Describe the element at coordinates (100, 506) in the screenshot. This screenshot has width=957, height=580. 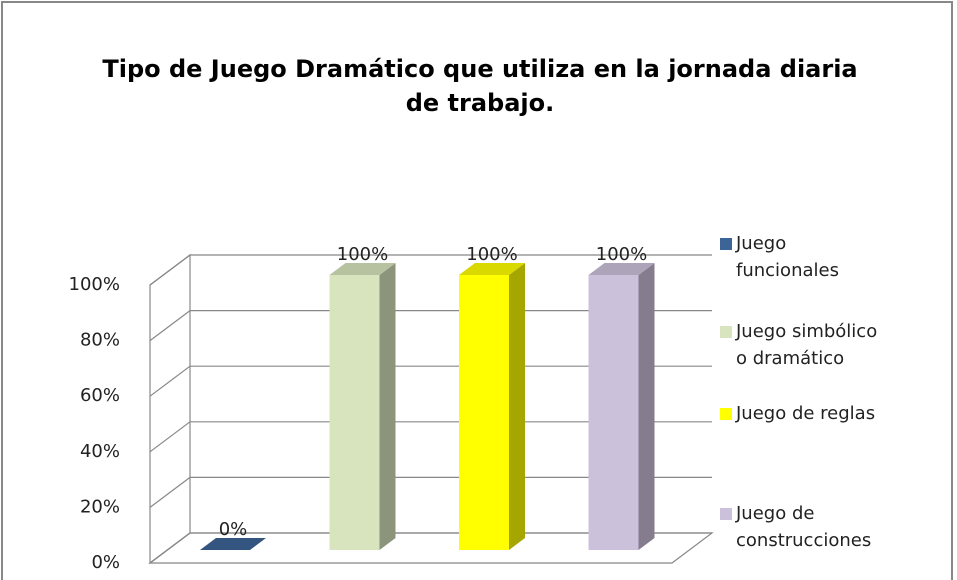
I see `y-tick-label: 20%` at that location.